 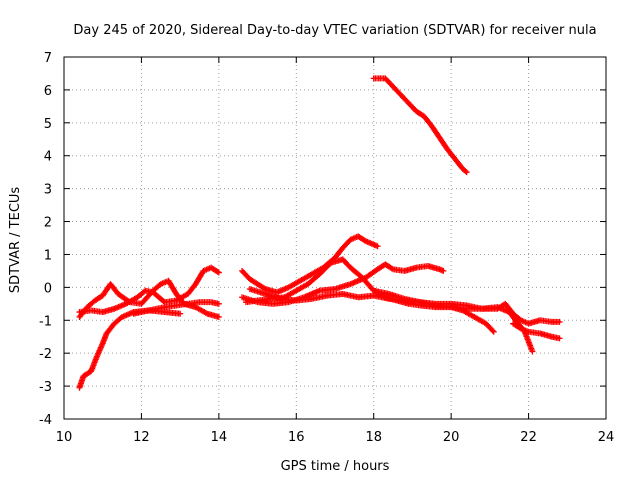 What do you see at coordinates (466, 307) in the screenshot?
I see `series-track-i` at bounding box center [466, 307].